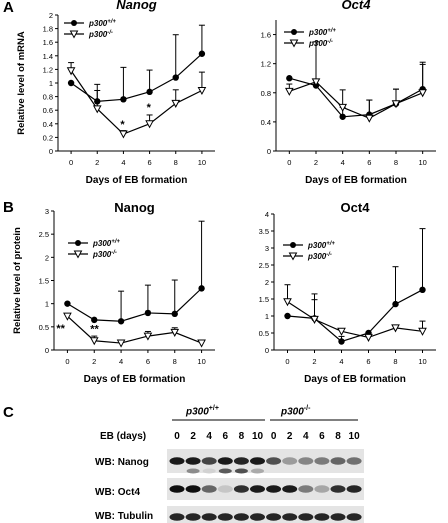  Describe the element at coordinates (48, 97) in the screenshot. I see `y-tick-label: 0.8` at that location.